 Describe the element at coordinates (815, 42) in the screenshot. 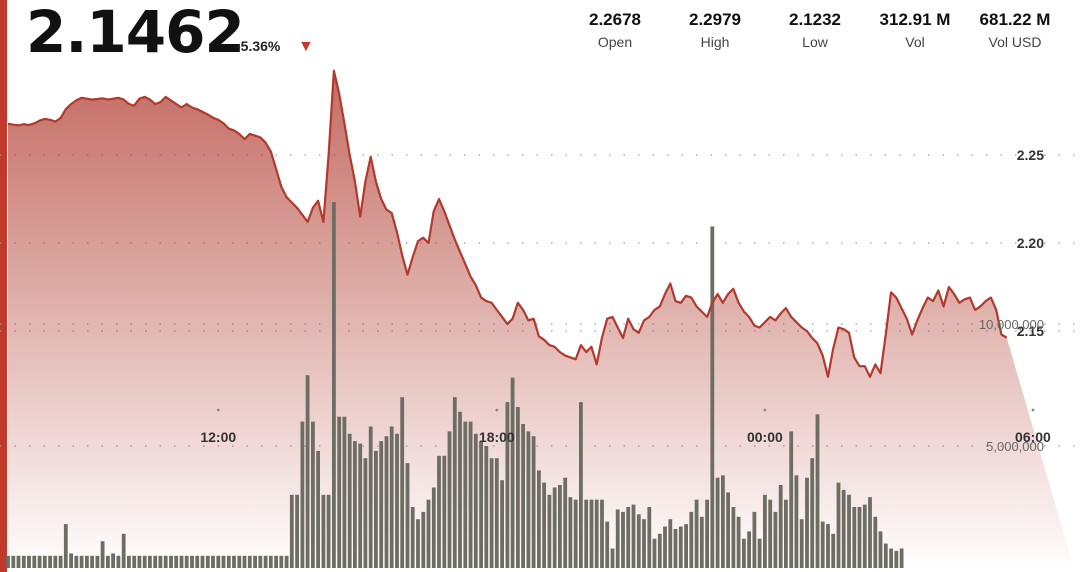

I see `stat-low-label: Low` at that location.